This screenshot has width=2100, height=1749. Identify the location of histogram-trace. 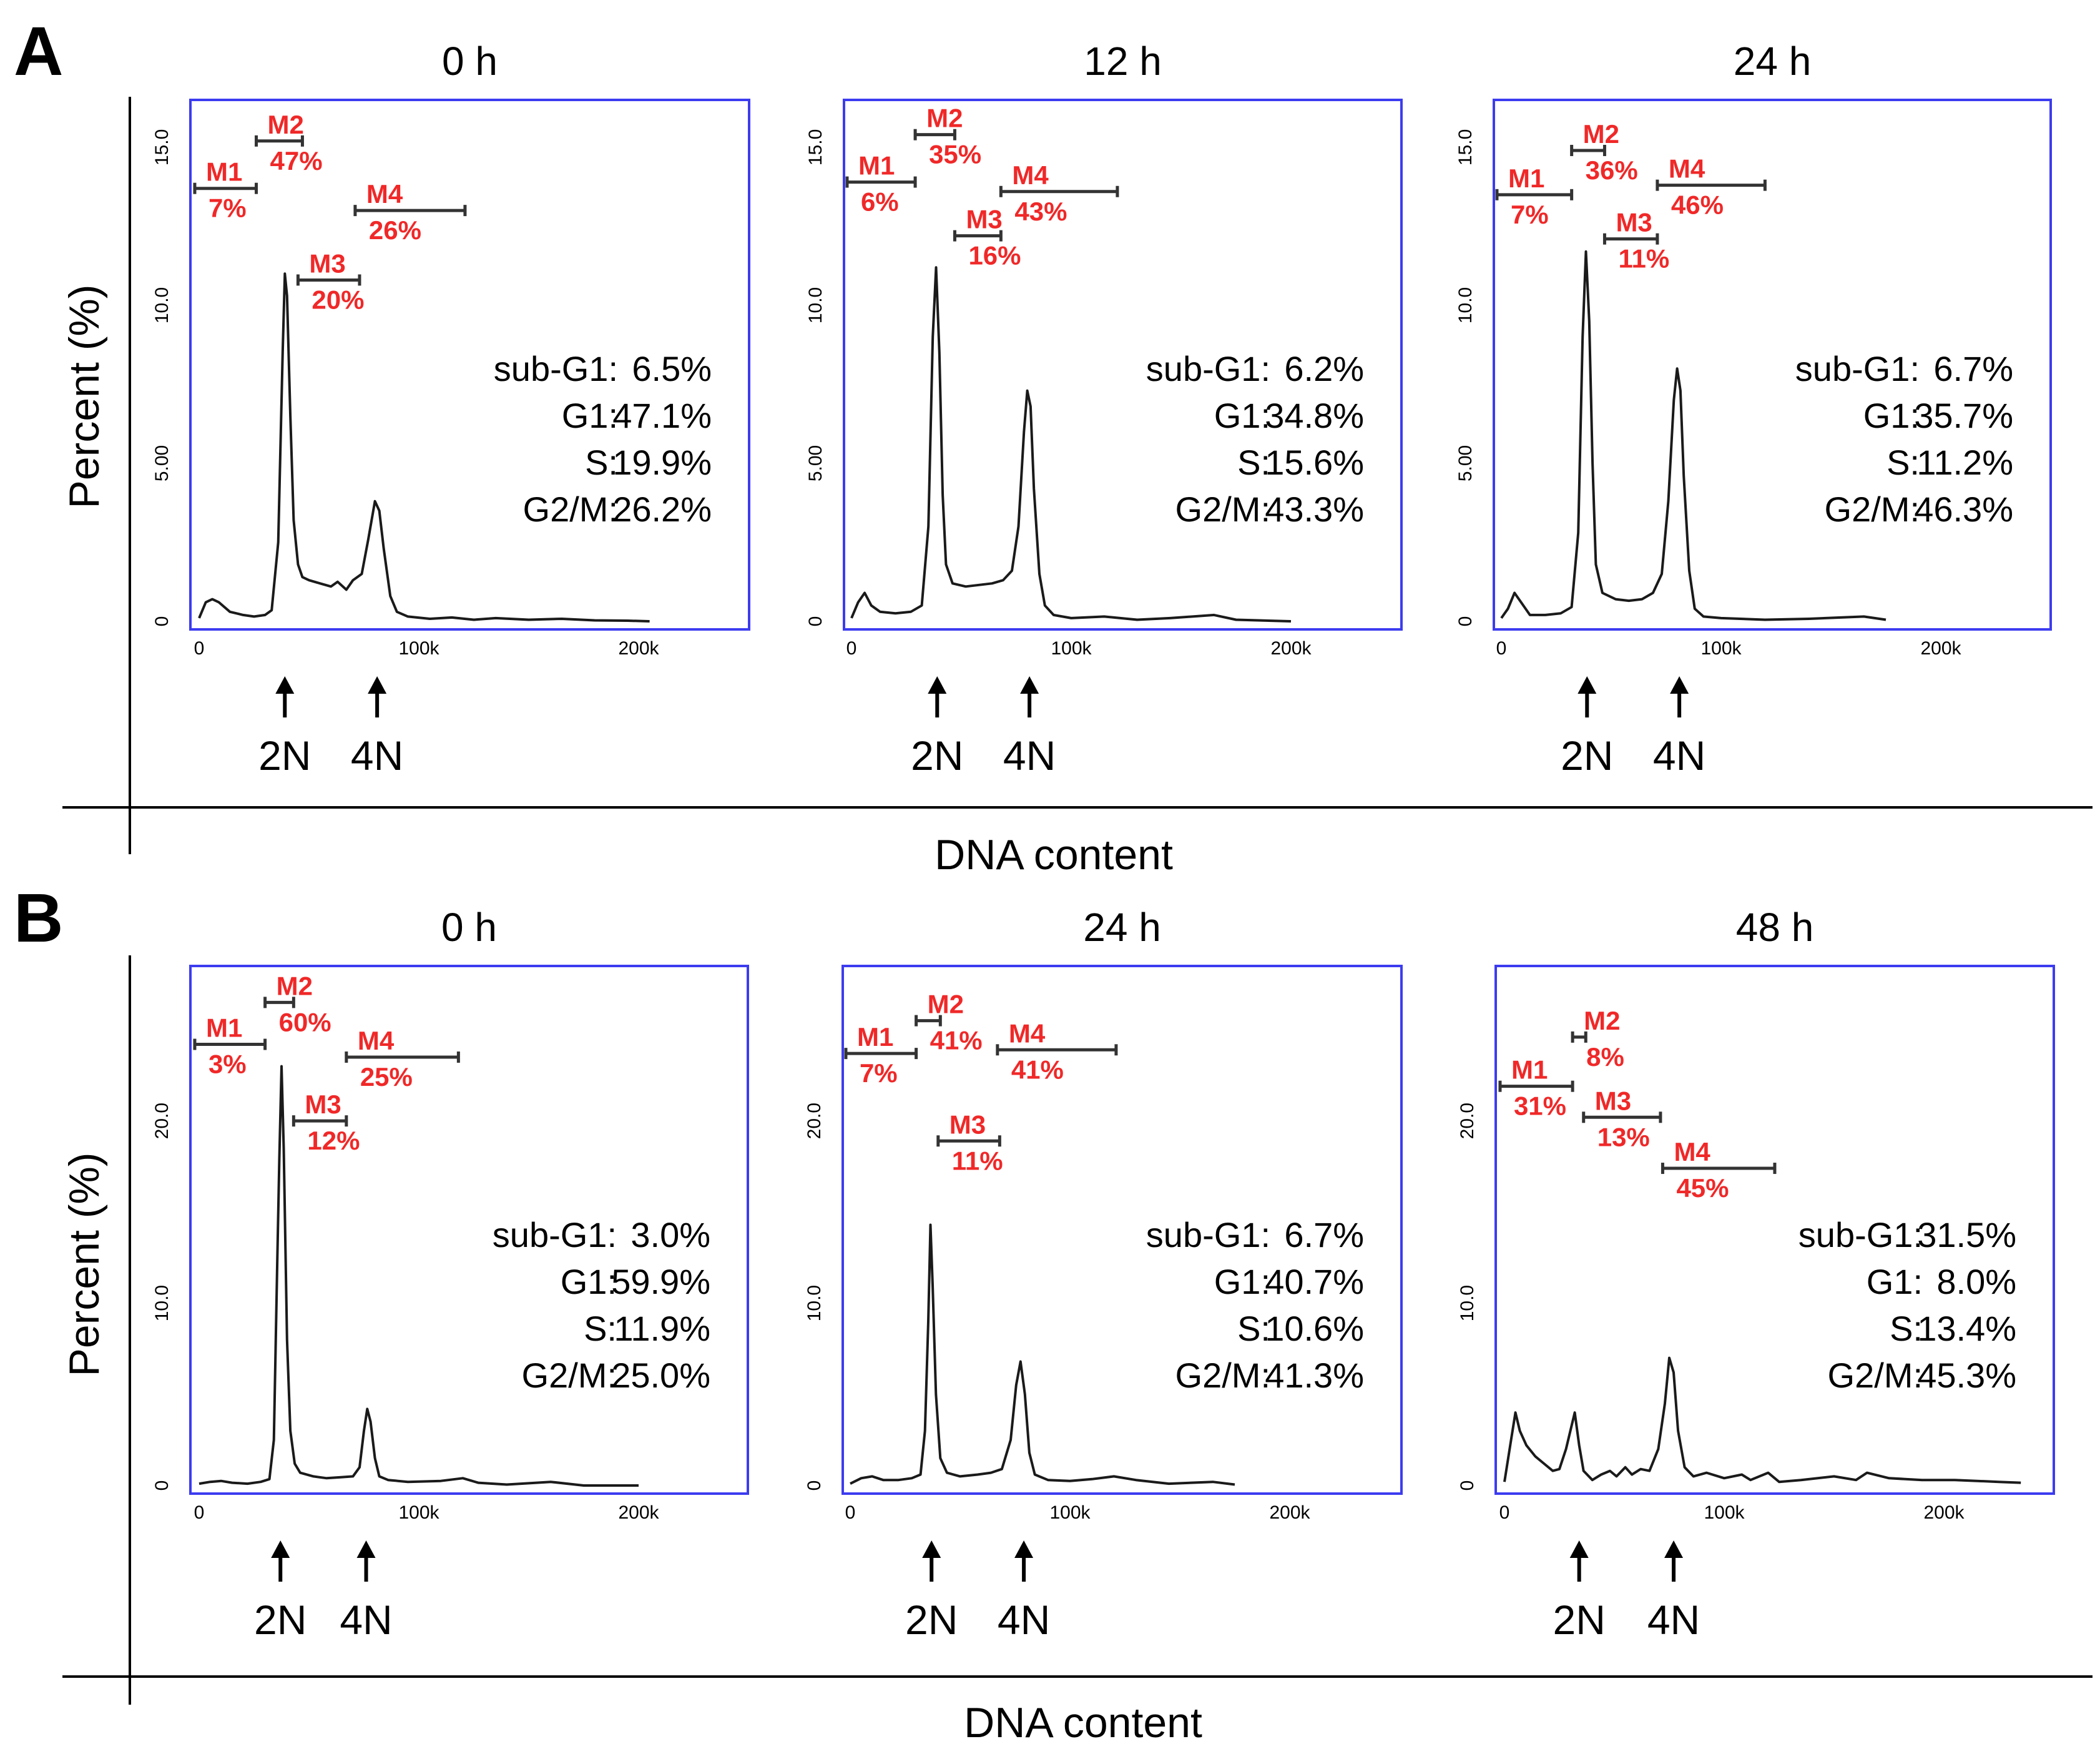
(1762, 1420).